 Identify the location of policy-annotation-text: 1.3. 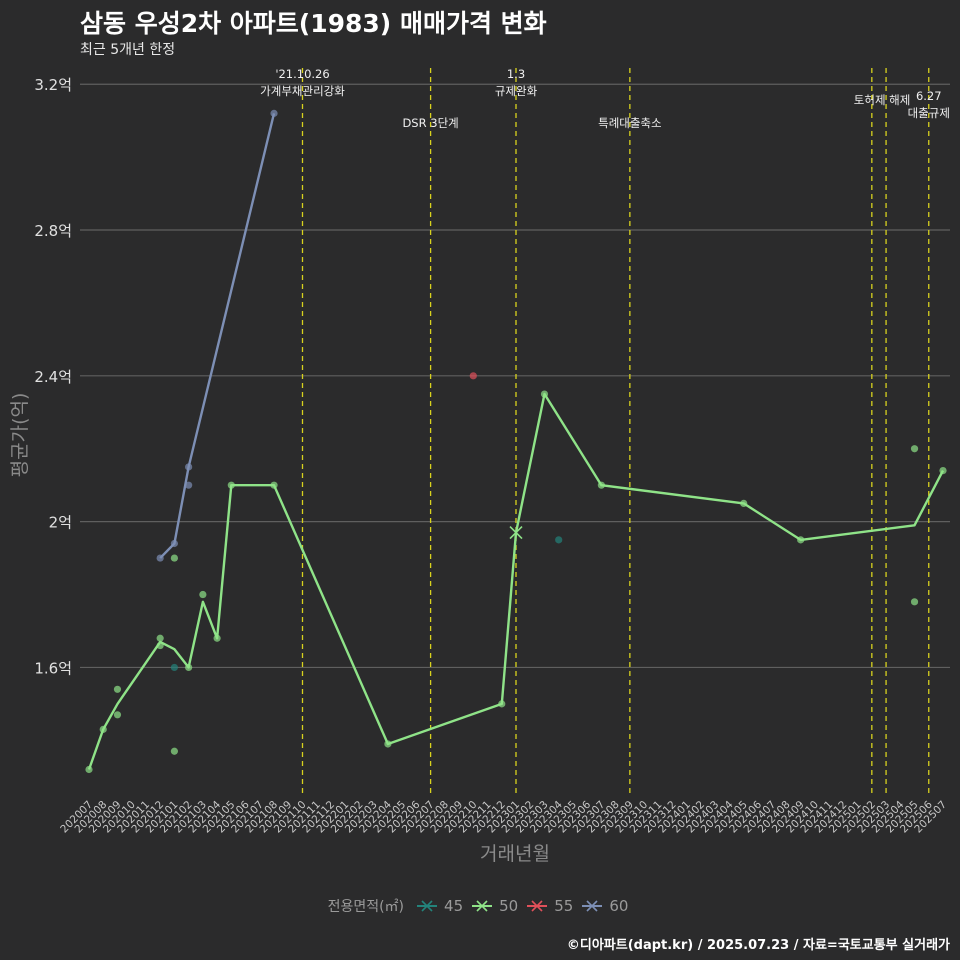
(516, 74).